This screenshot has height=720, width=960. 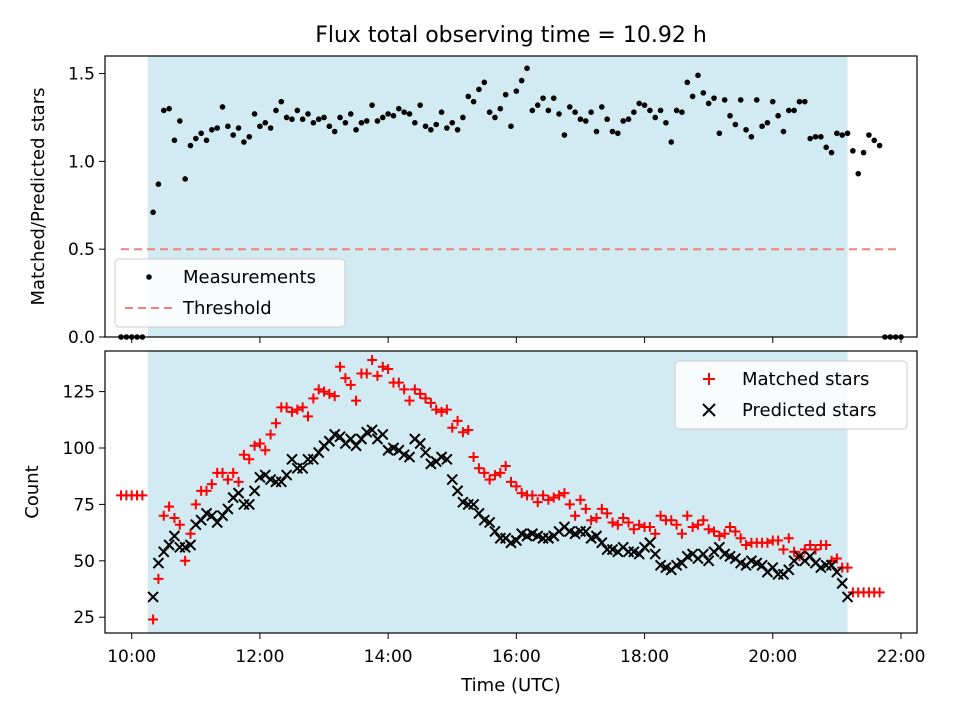 I want to click on legend-label: Threshold, so click(x=227, y=308).